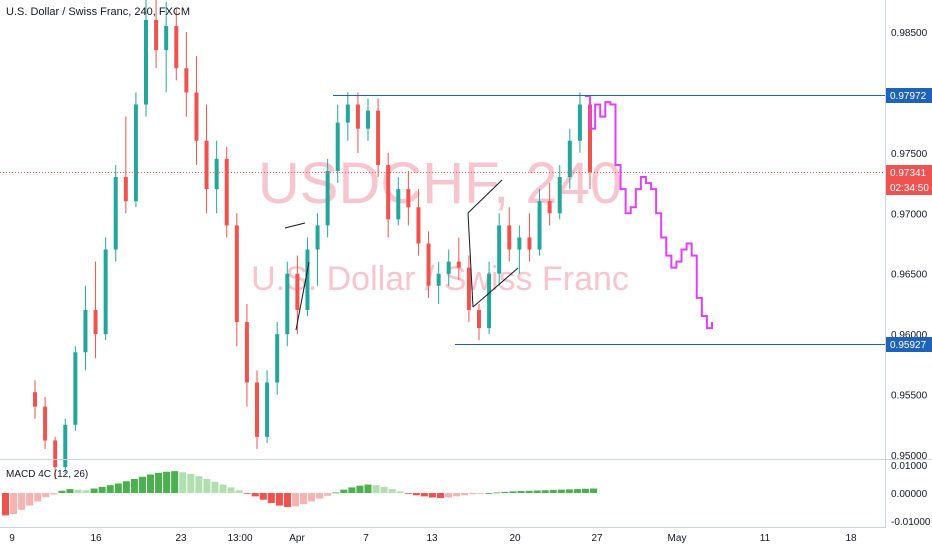 The width and height of the screenshot is (932, 550). What do you see at coordinates (440, 183) in the screenshot?
I see `watermark-symbol: USDCHF, 240` at bounding box center [440, 183].